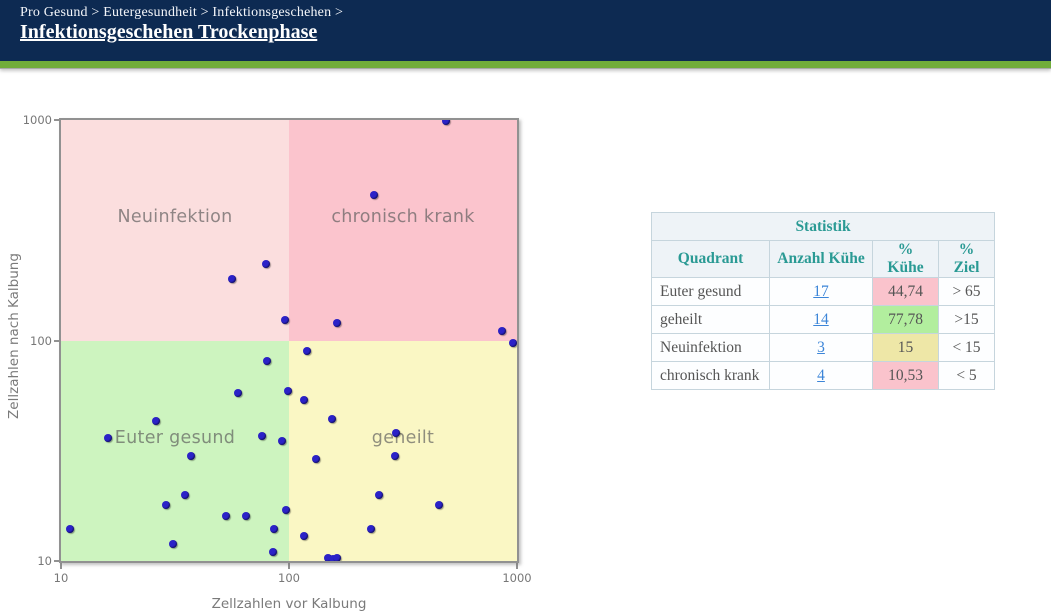  I want to click on anzahl-kuehe-link: 3, so click(821, 347).